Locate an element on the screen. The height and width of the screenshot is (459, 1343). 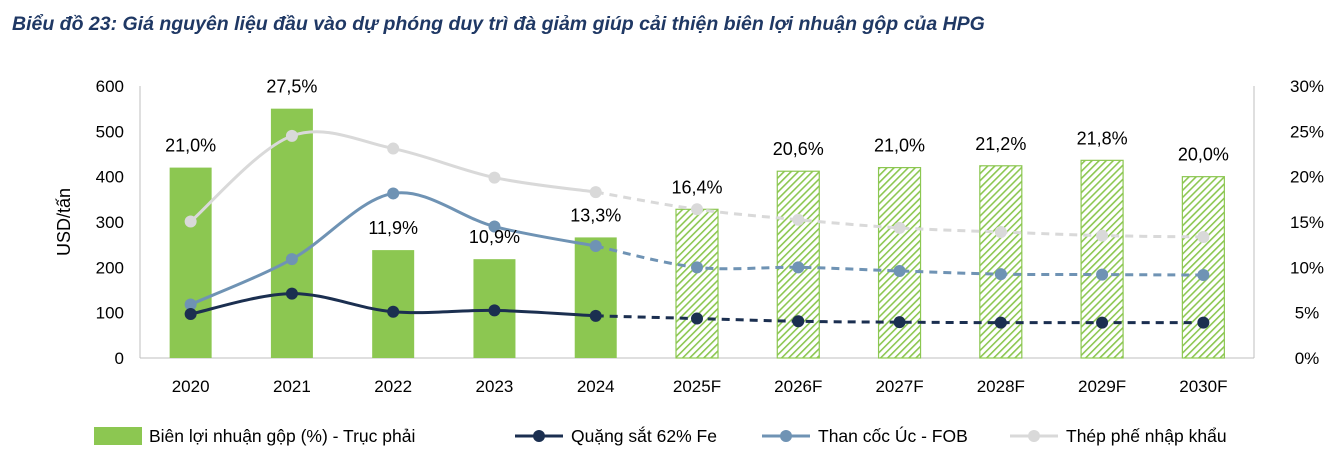
point-thep-phe-nhap-khau-2027F is located at coordinates (899, 227).